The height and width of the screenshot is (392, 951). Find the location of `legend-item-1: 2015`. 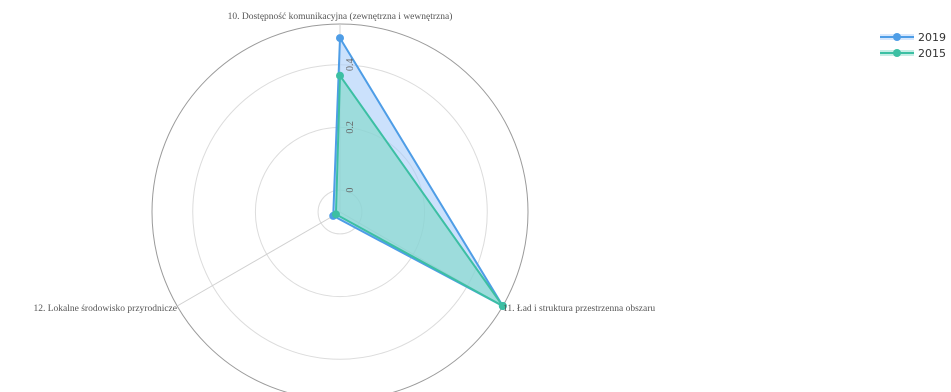

legend-item-1: 2015 is located at coordinates (913, 53).